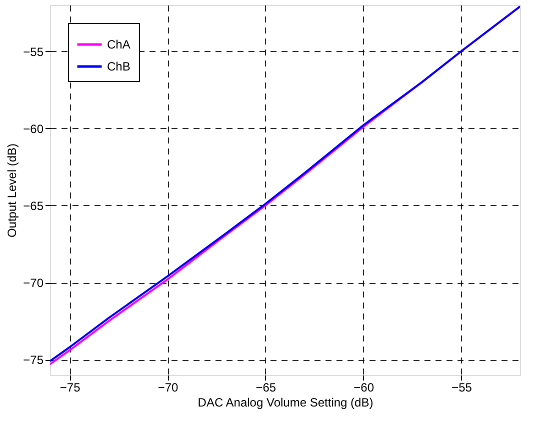 This screenshot has height=430, width=539. I want to click on x-tick-label: −55, so click(462, 387).